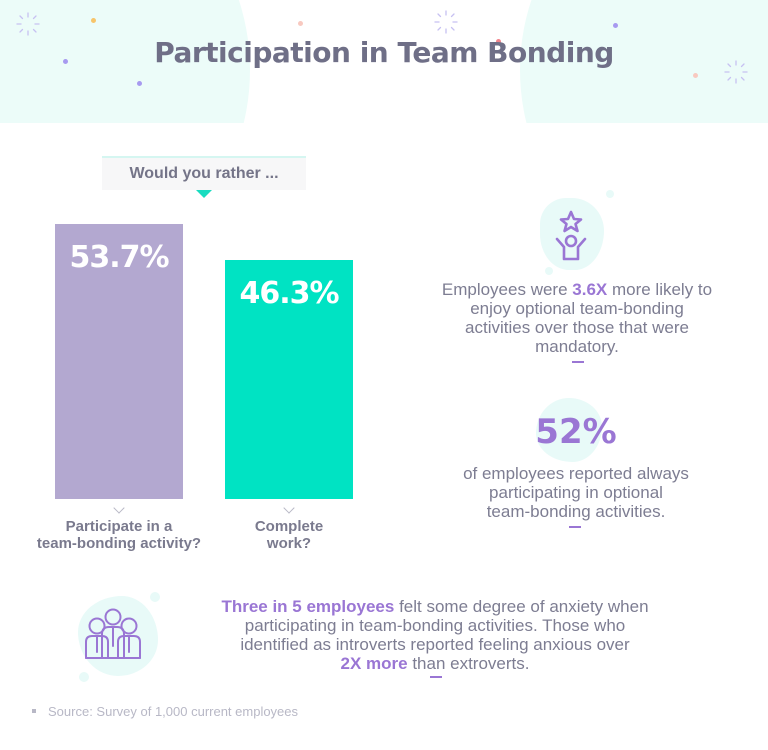 The width and height of the screenshot is (768, 750). Describe the element at coordinates (577, 346) in the screenshot. I see `stat-line: mandatory.` at that location.